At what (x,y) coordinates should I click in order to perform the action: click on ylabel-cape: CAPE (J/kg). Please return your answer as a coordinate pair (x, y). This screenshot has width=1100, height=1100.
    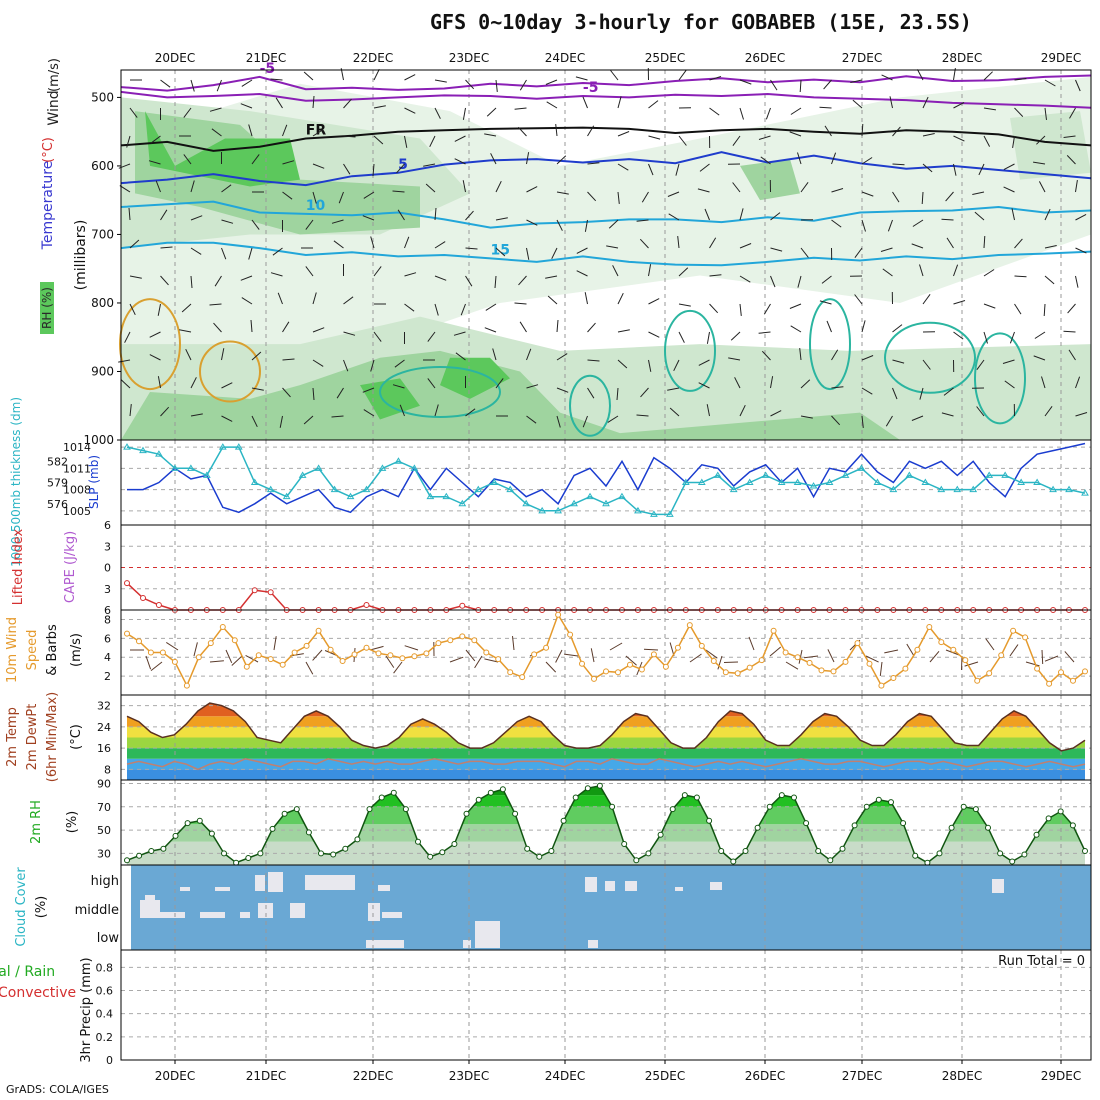
    Looking at the image, I should click on (70, 567).